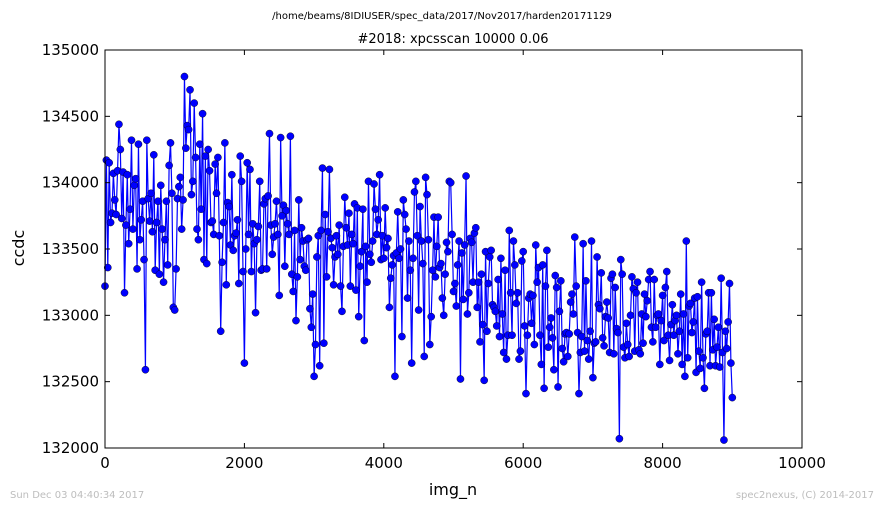  What do you see at coordinates (452, 39) in the screenshot?
I see `chart-title: #2018: xpcsscan 10000 0.06` at bounding box center [452, 39].